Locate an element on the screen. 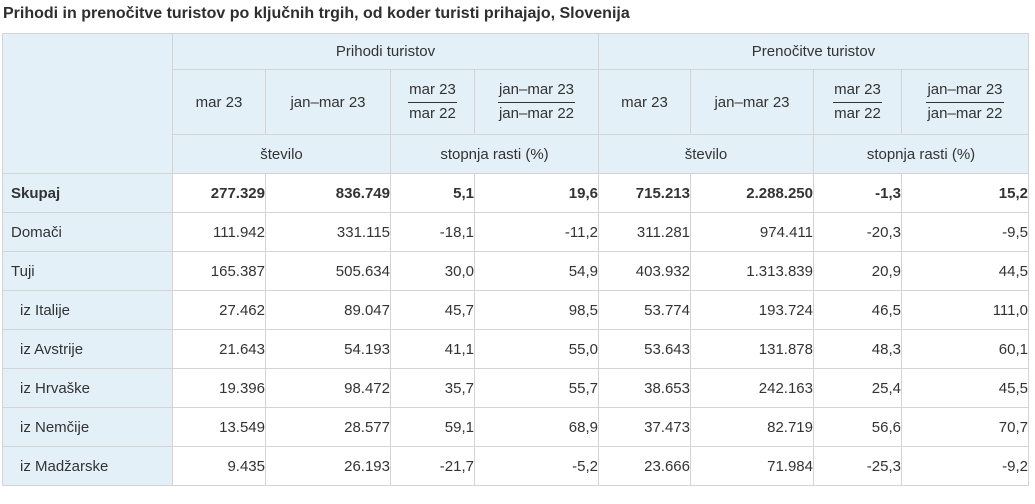  data-cell: 26.193 is located at coordinates (328, 466).